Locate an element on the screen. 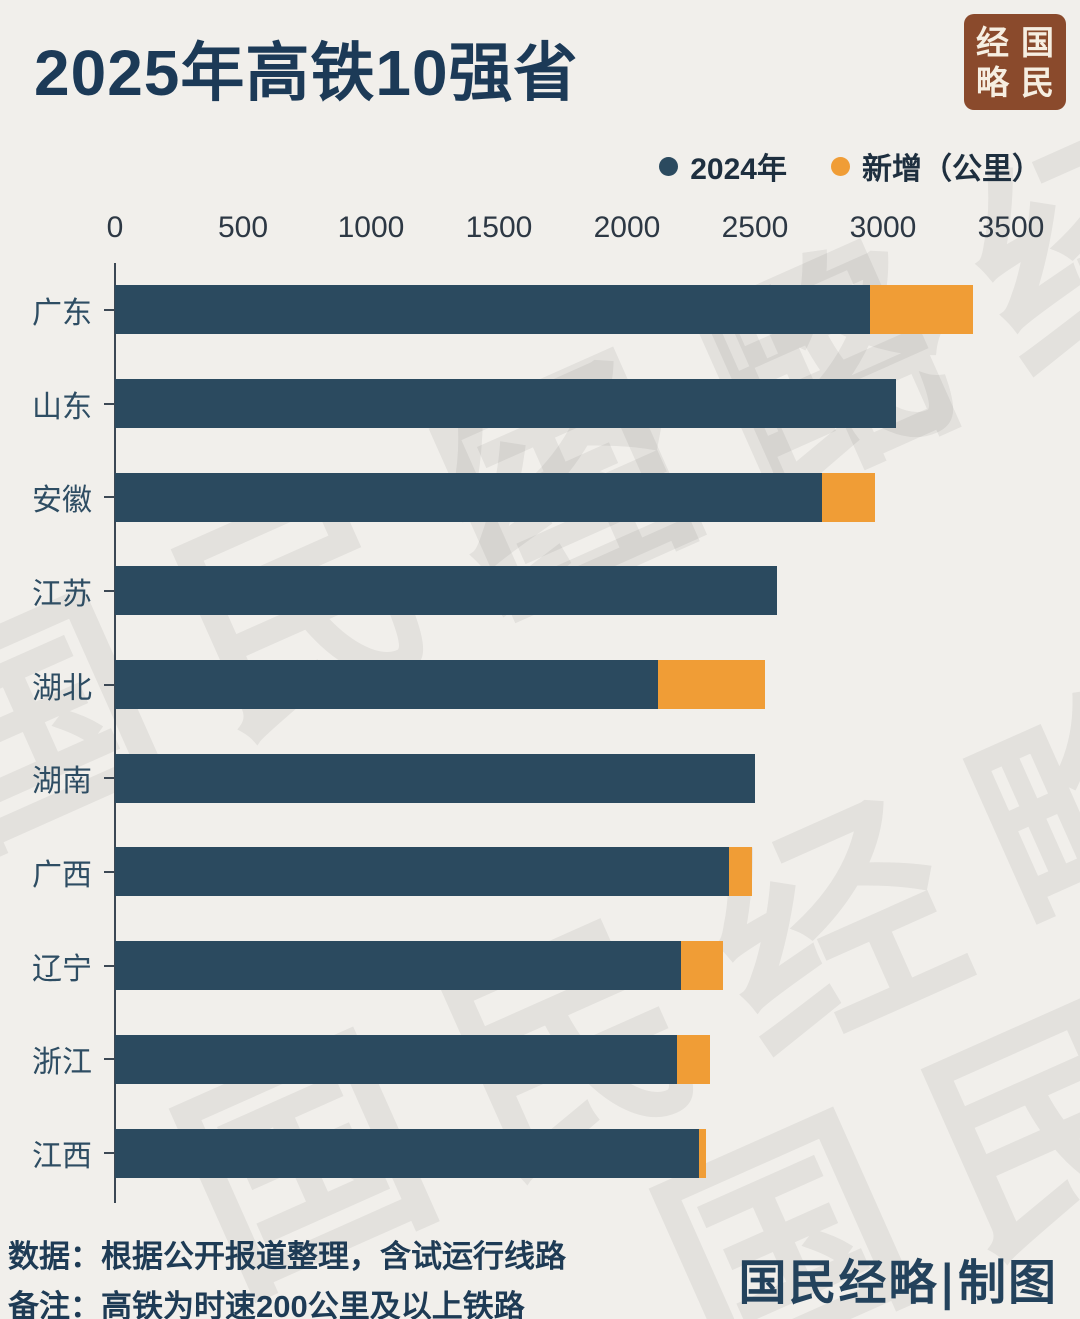 The image size is (1080, 1319). category-label: 湖北 is located at coordinates (62, 688).